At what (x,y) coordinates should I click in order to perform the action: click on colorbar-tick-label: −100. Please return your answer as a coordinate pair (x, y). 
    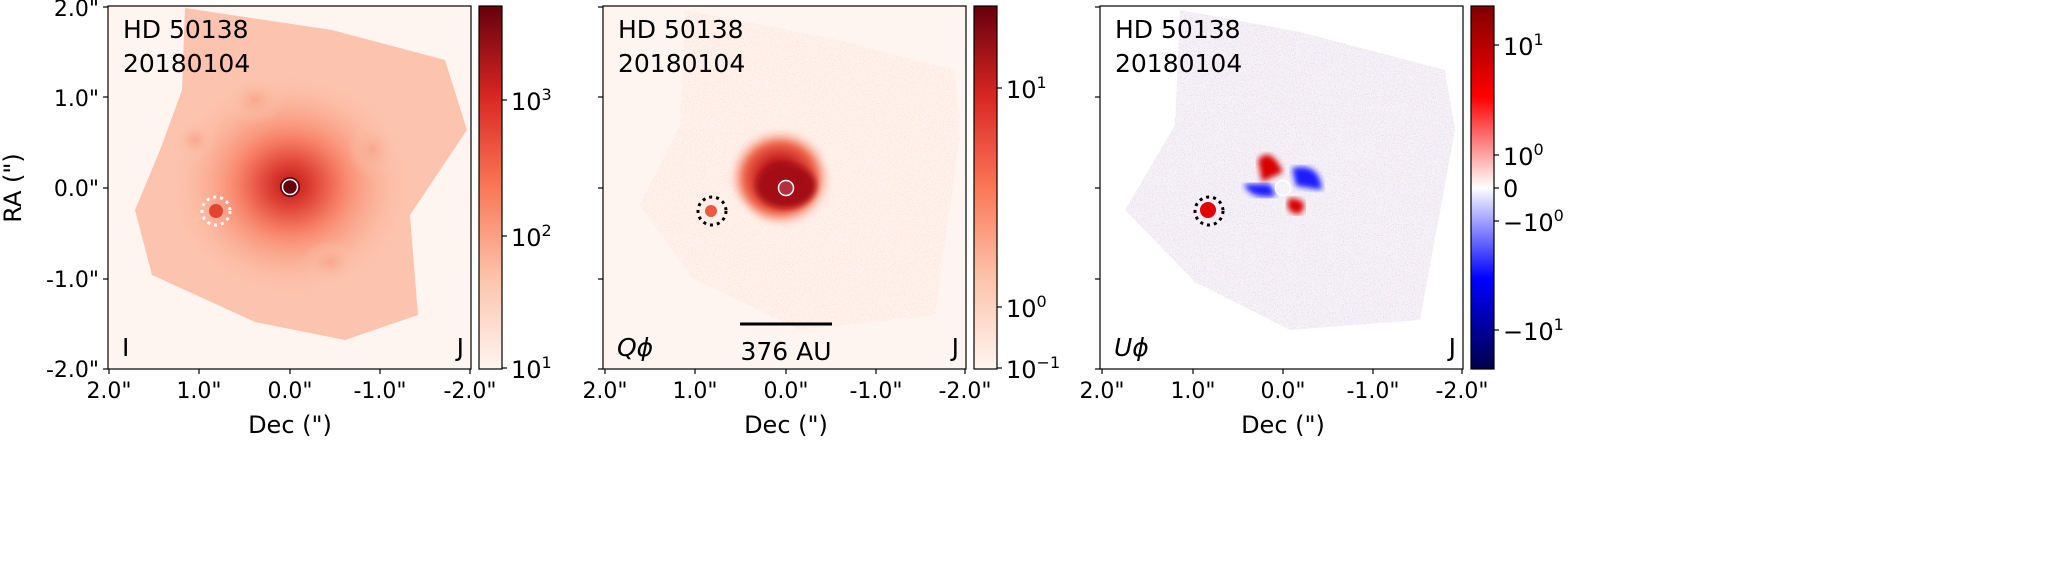
    Looking at the image, I should click on (1533, 221).